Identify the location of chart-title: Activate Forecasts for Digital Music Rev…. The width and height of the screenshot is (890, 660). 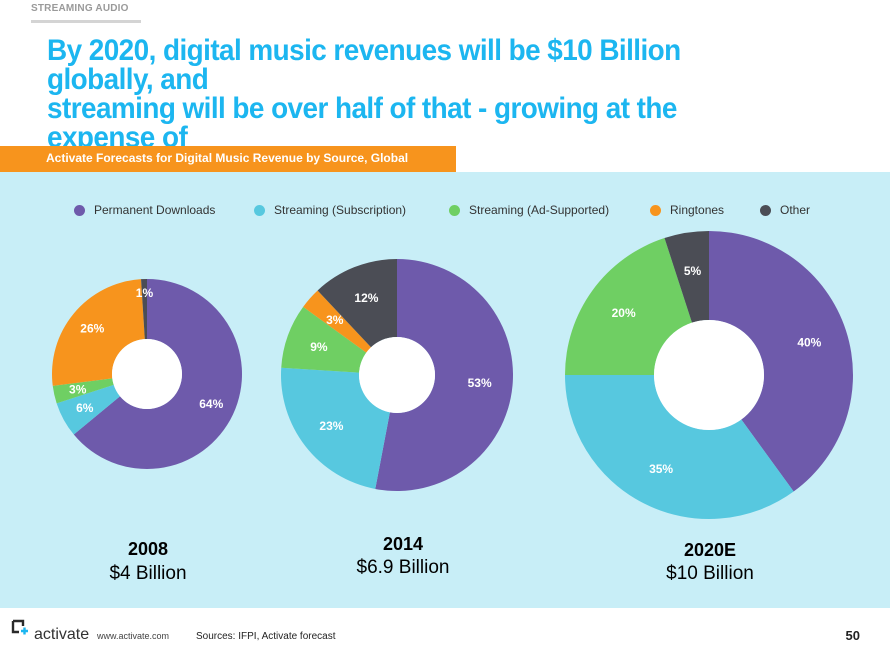
(227, 158).